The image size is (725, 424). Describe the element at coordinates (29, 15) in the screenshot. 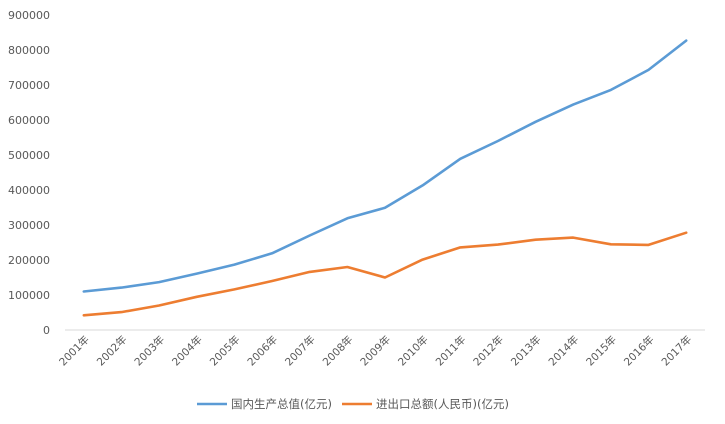

I see `y-tick-label: 900000` at that location.